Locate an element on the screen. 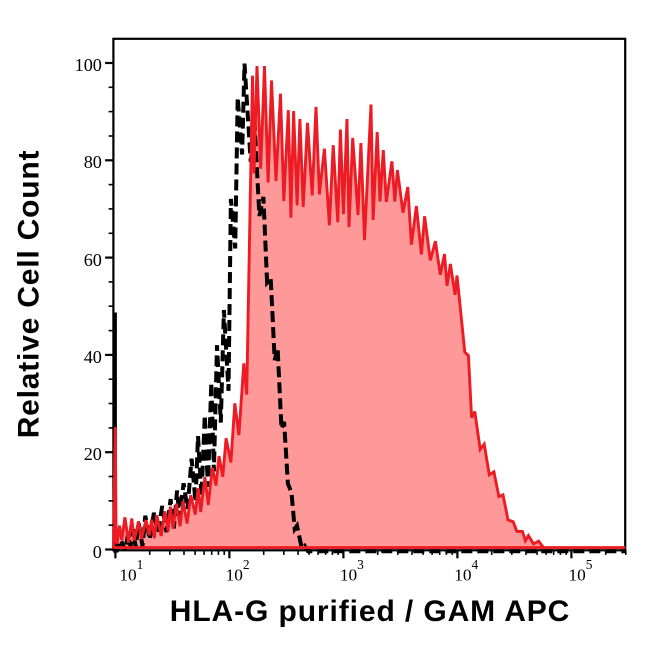  svg-text: 100 is located at coordinates (88, 65).